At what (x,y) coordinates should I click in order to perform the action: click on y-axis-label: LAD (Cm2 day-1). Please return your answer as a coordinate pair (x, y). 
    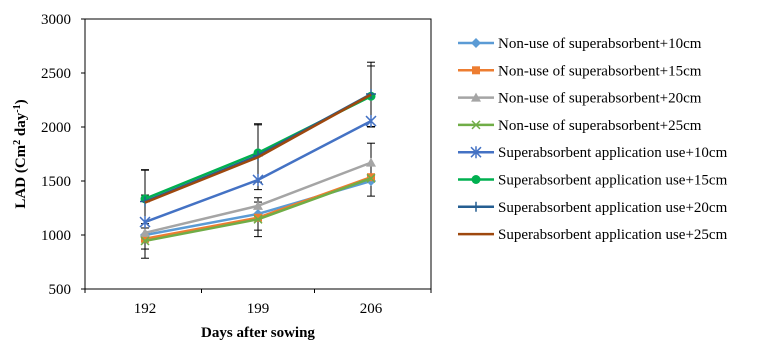
    Looking at the image, I should click on (20, 153).